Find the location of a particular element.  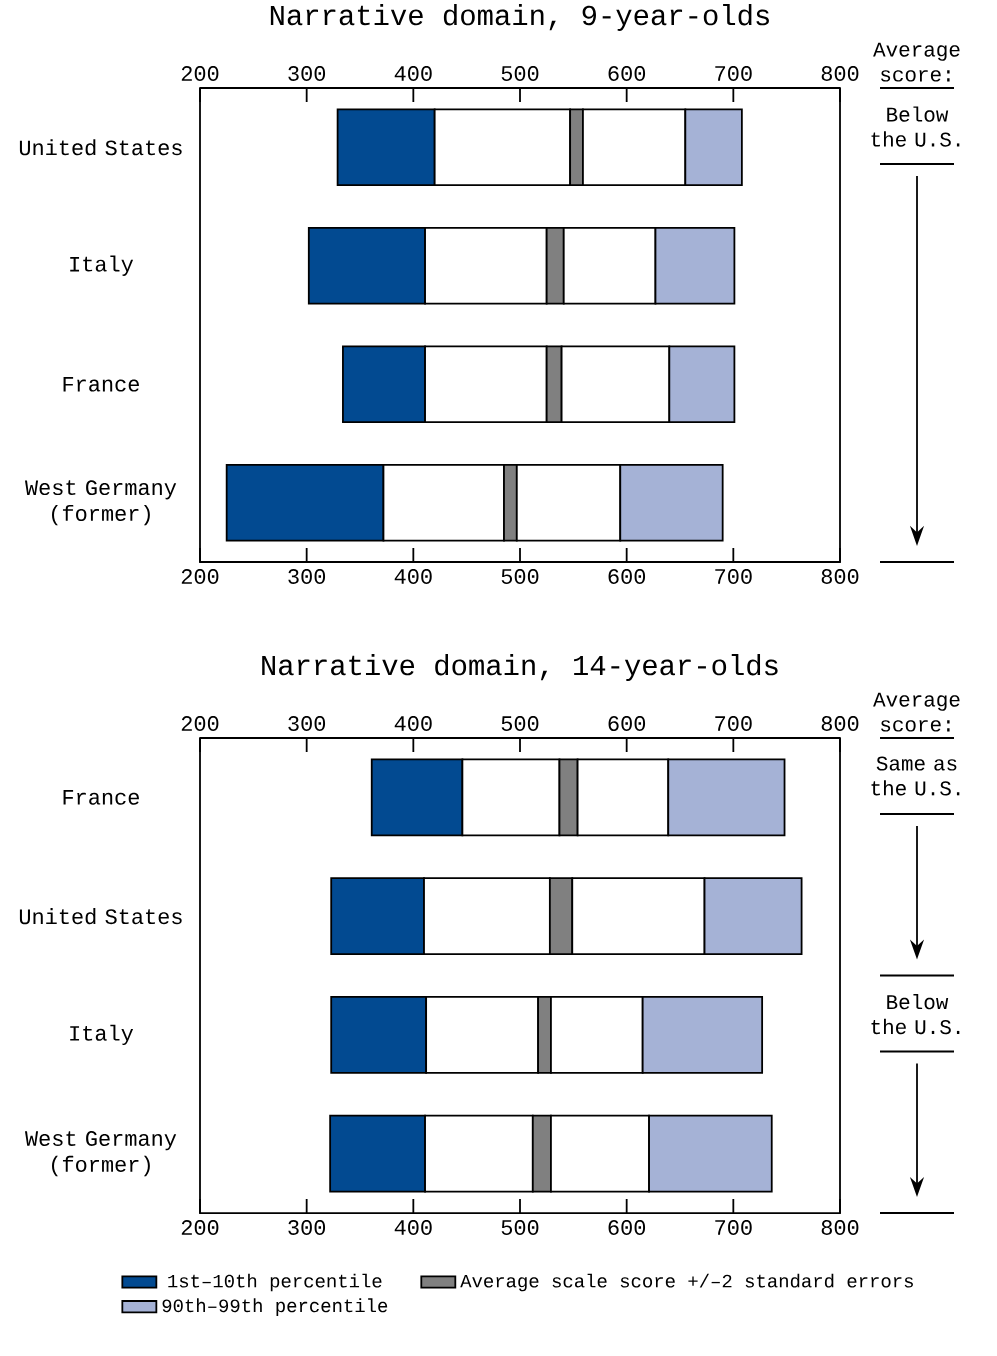

chart-title: Narrative domain, 9-year-olds is located at coordinates (519, 18).